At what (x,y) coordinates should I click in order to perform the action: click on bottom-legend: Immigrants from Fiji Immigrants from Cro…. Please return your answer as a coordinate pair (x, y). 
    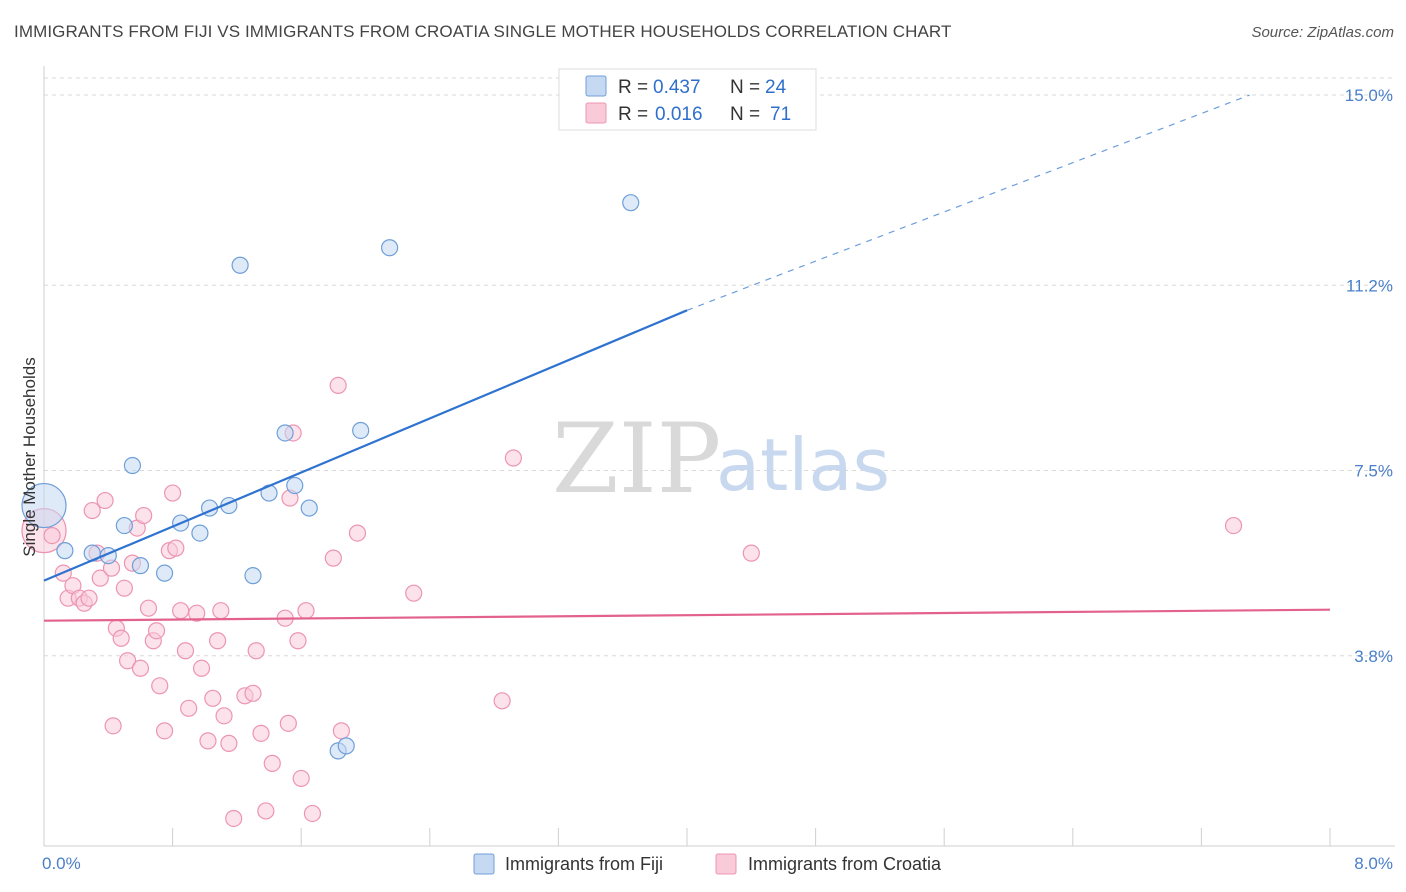
    Looking at the image, I should click on (707, 864).